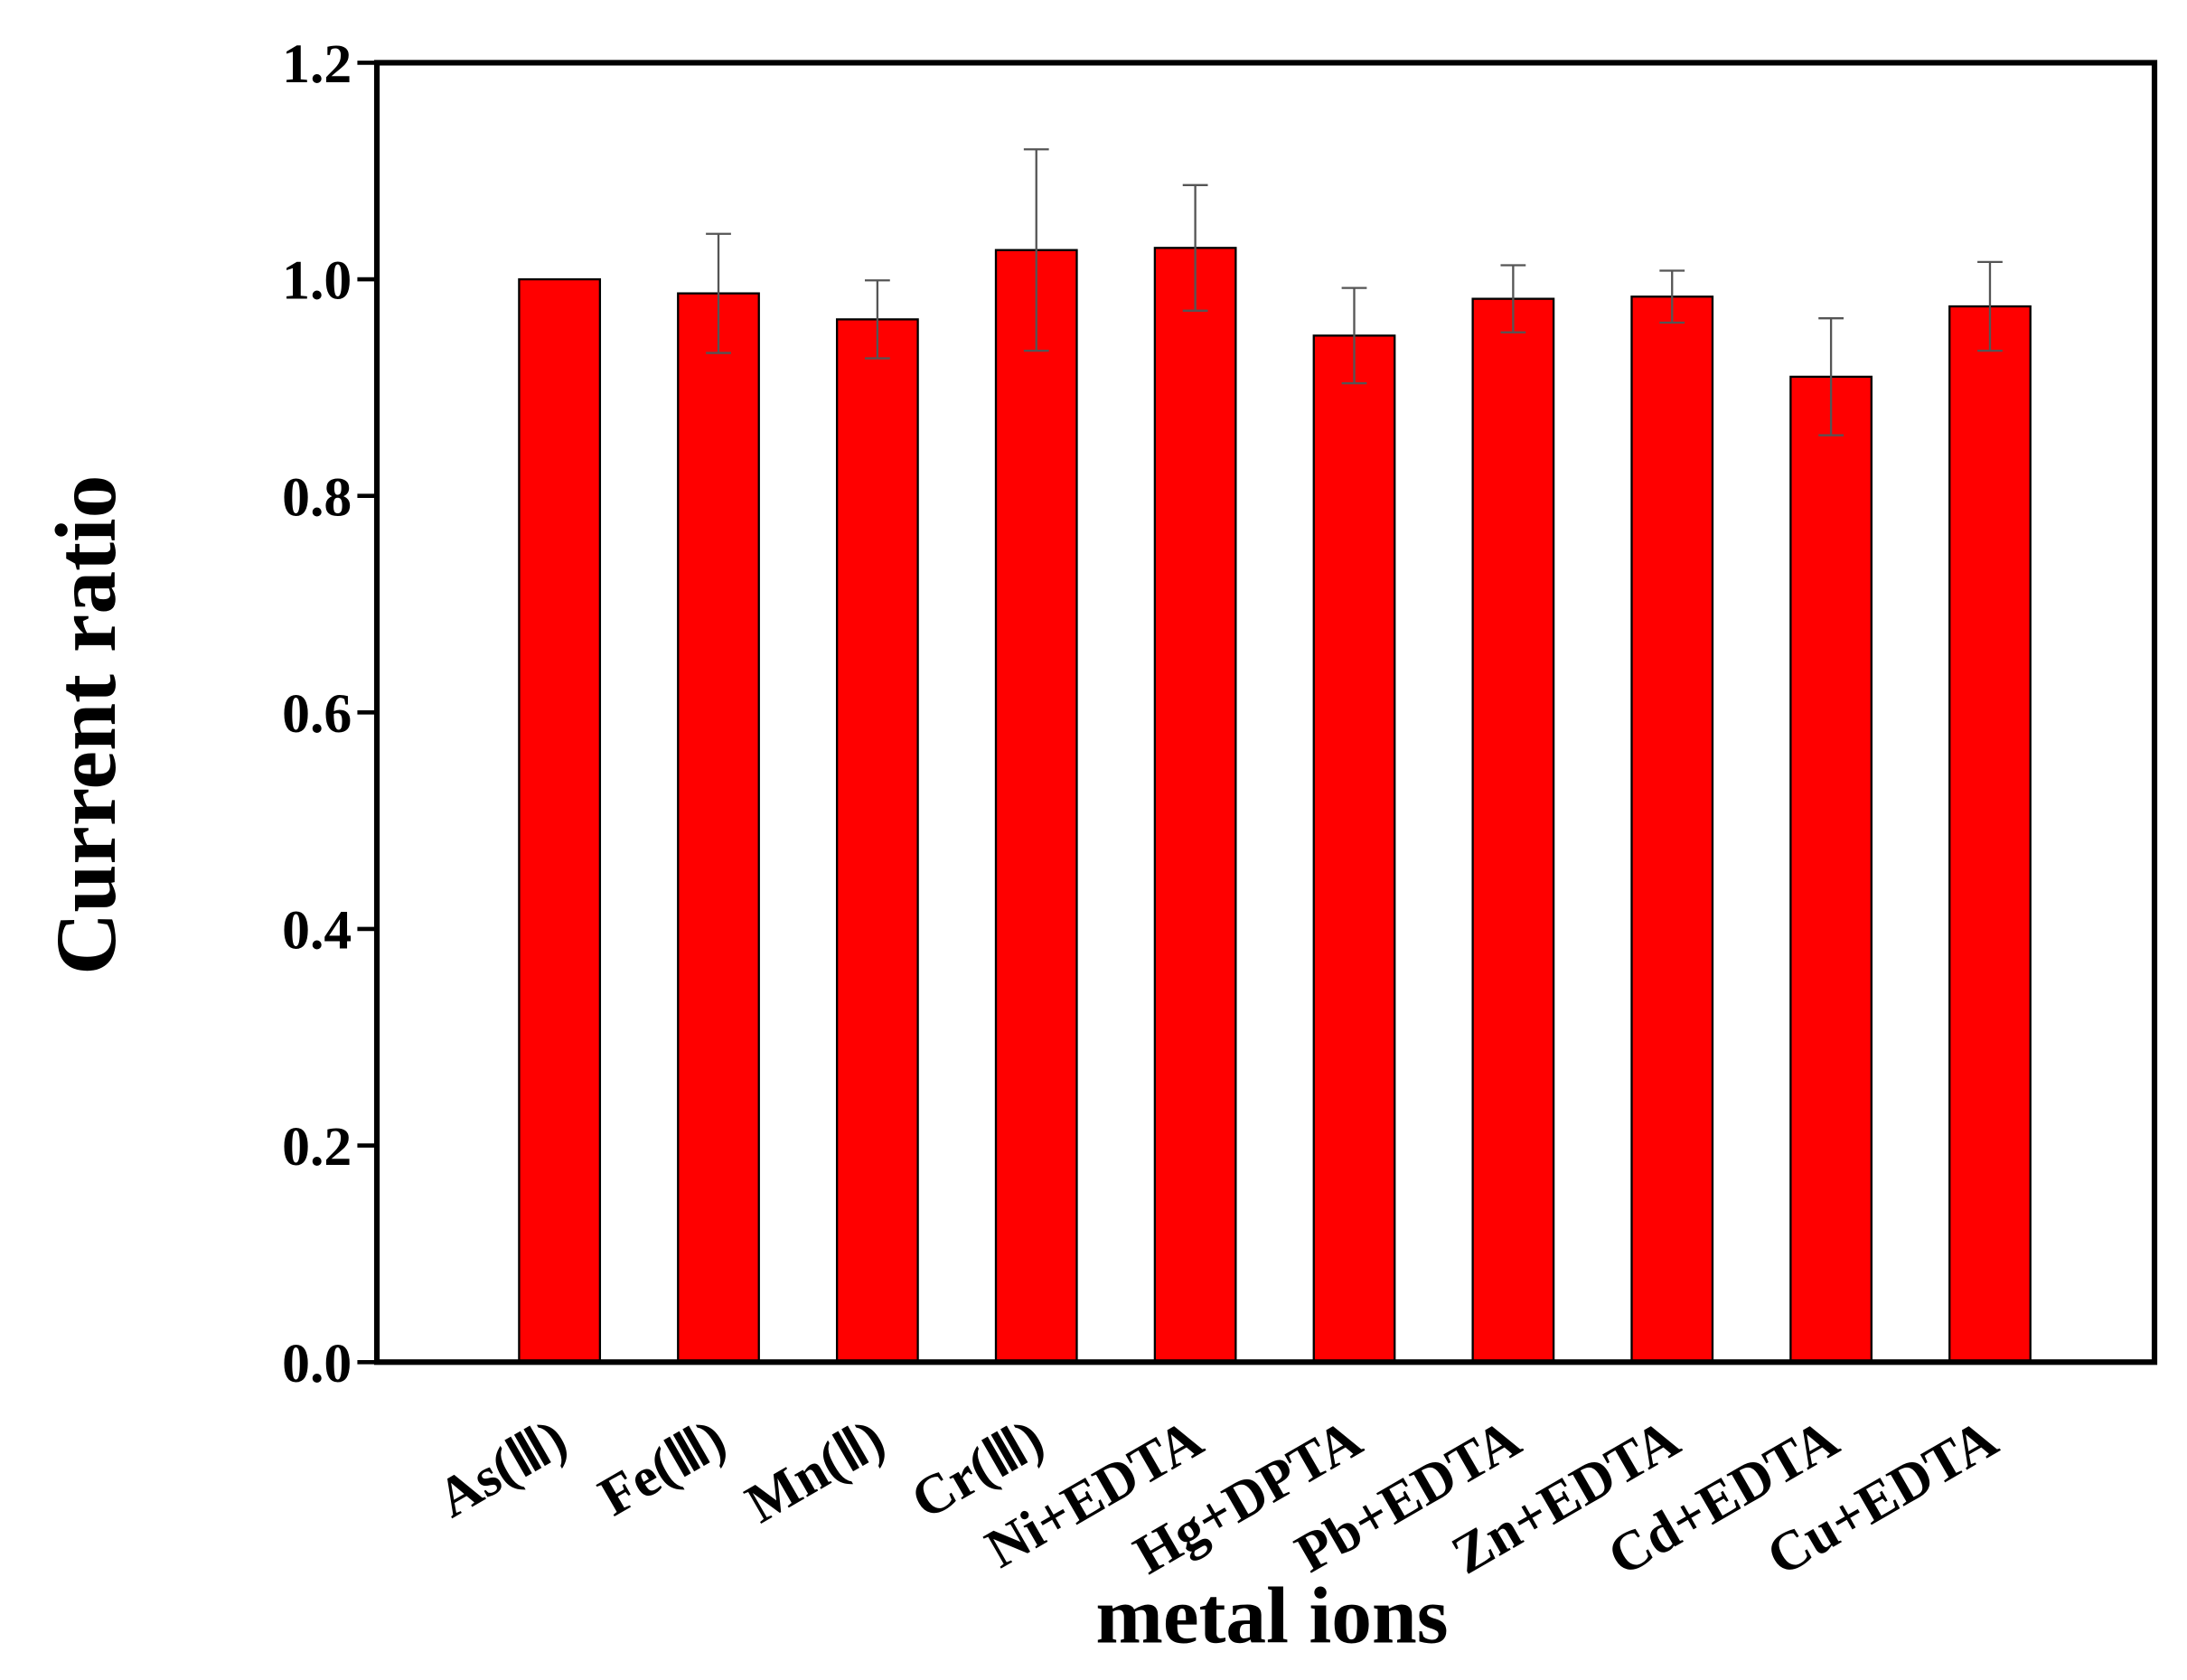  I want to click on y-tick-label: 1.2, so click(317, 64).